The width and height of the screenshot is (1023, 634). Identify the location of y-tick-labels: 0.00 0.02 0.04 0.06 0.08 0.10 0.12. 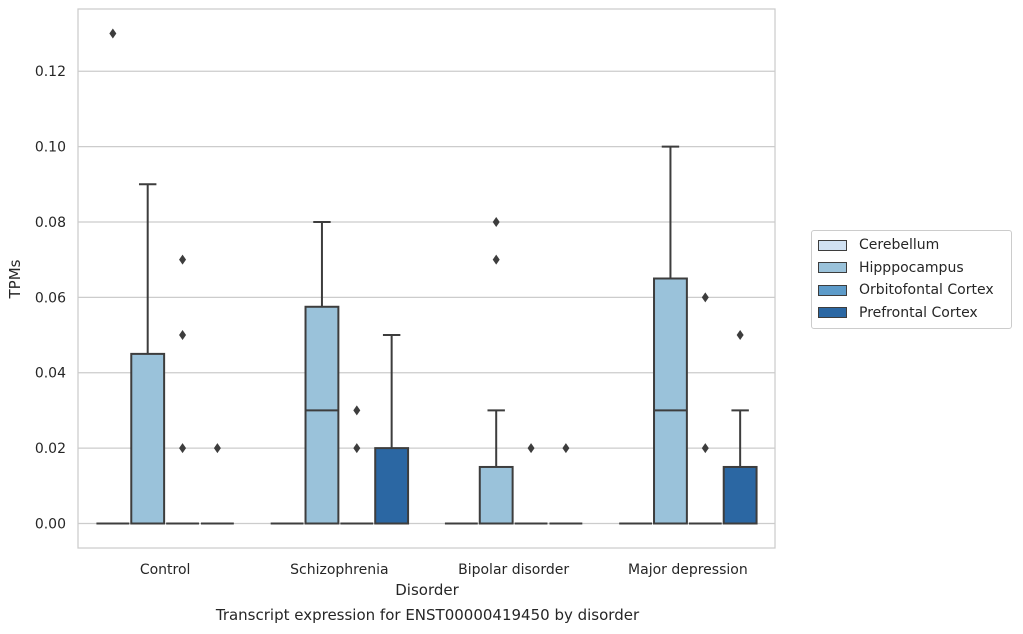
(50, 298).